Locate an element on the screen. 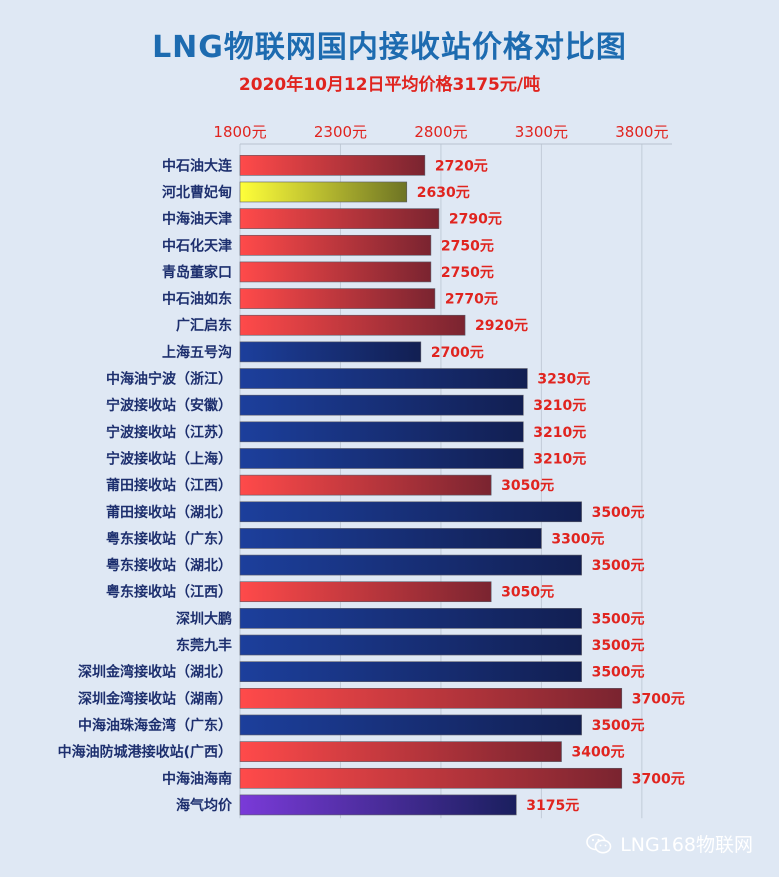  category-label: 中石油如东 is located at coordinates (197, 299).